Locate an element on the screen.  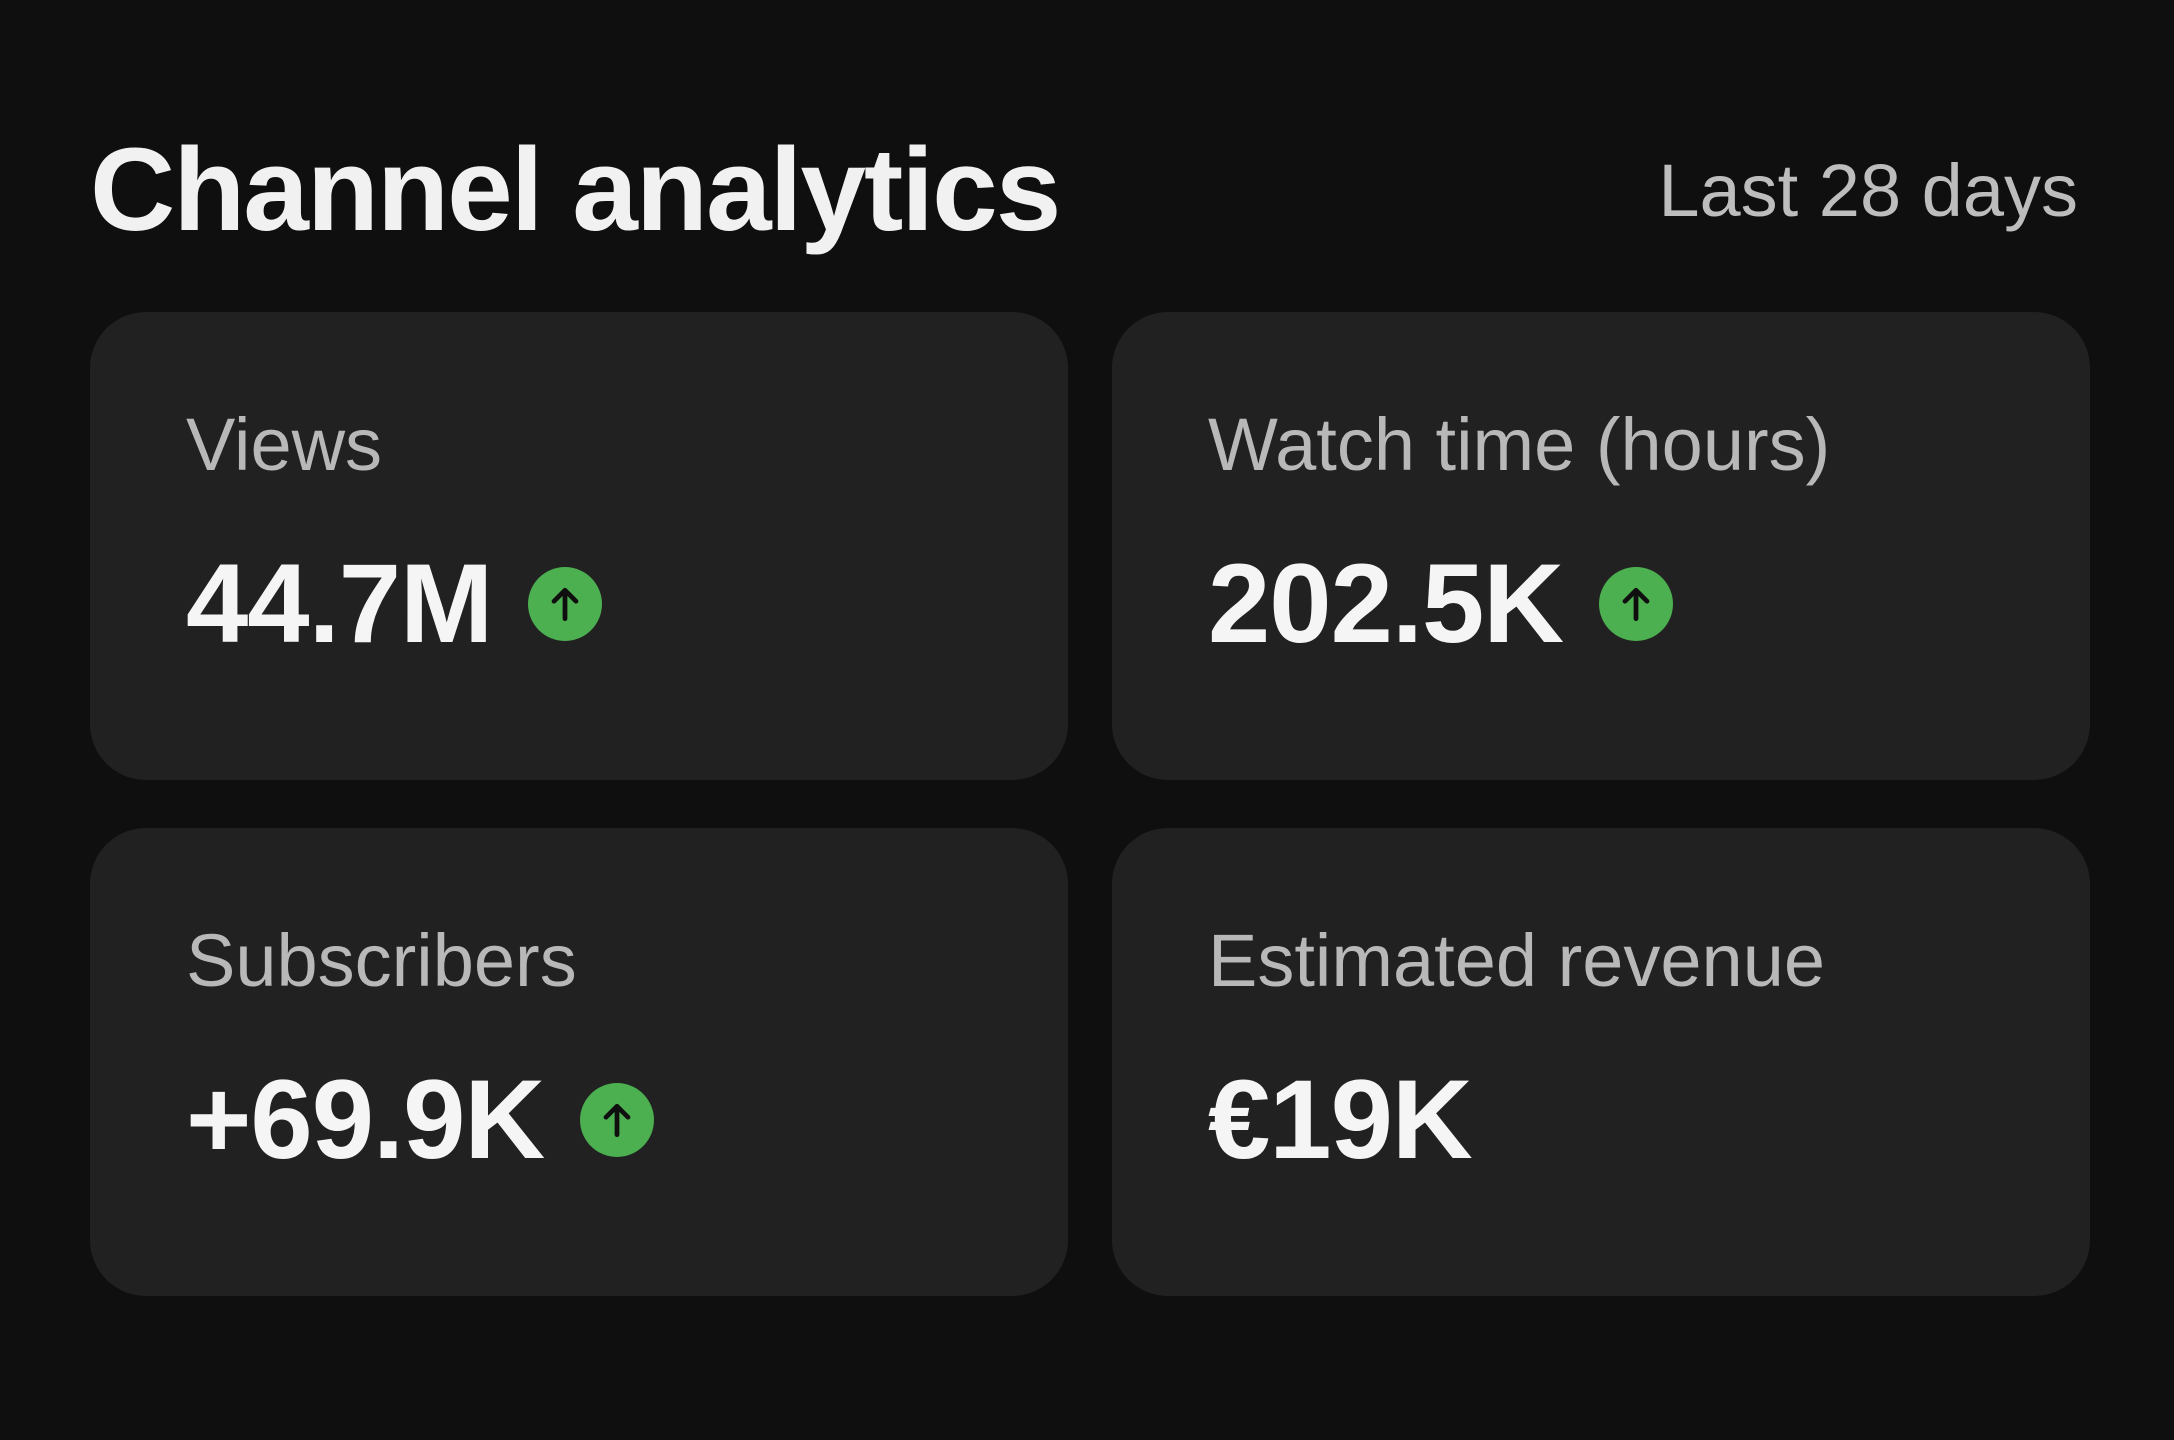
metric-label: Estimated revenue is located at coordinates (1517, 960).